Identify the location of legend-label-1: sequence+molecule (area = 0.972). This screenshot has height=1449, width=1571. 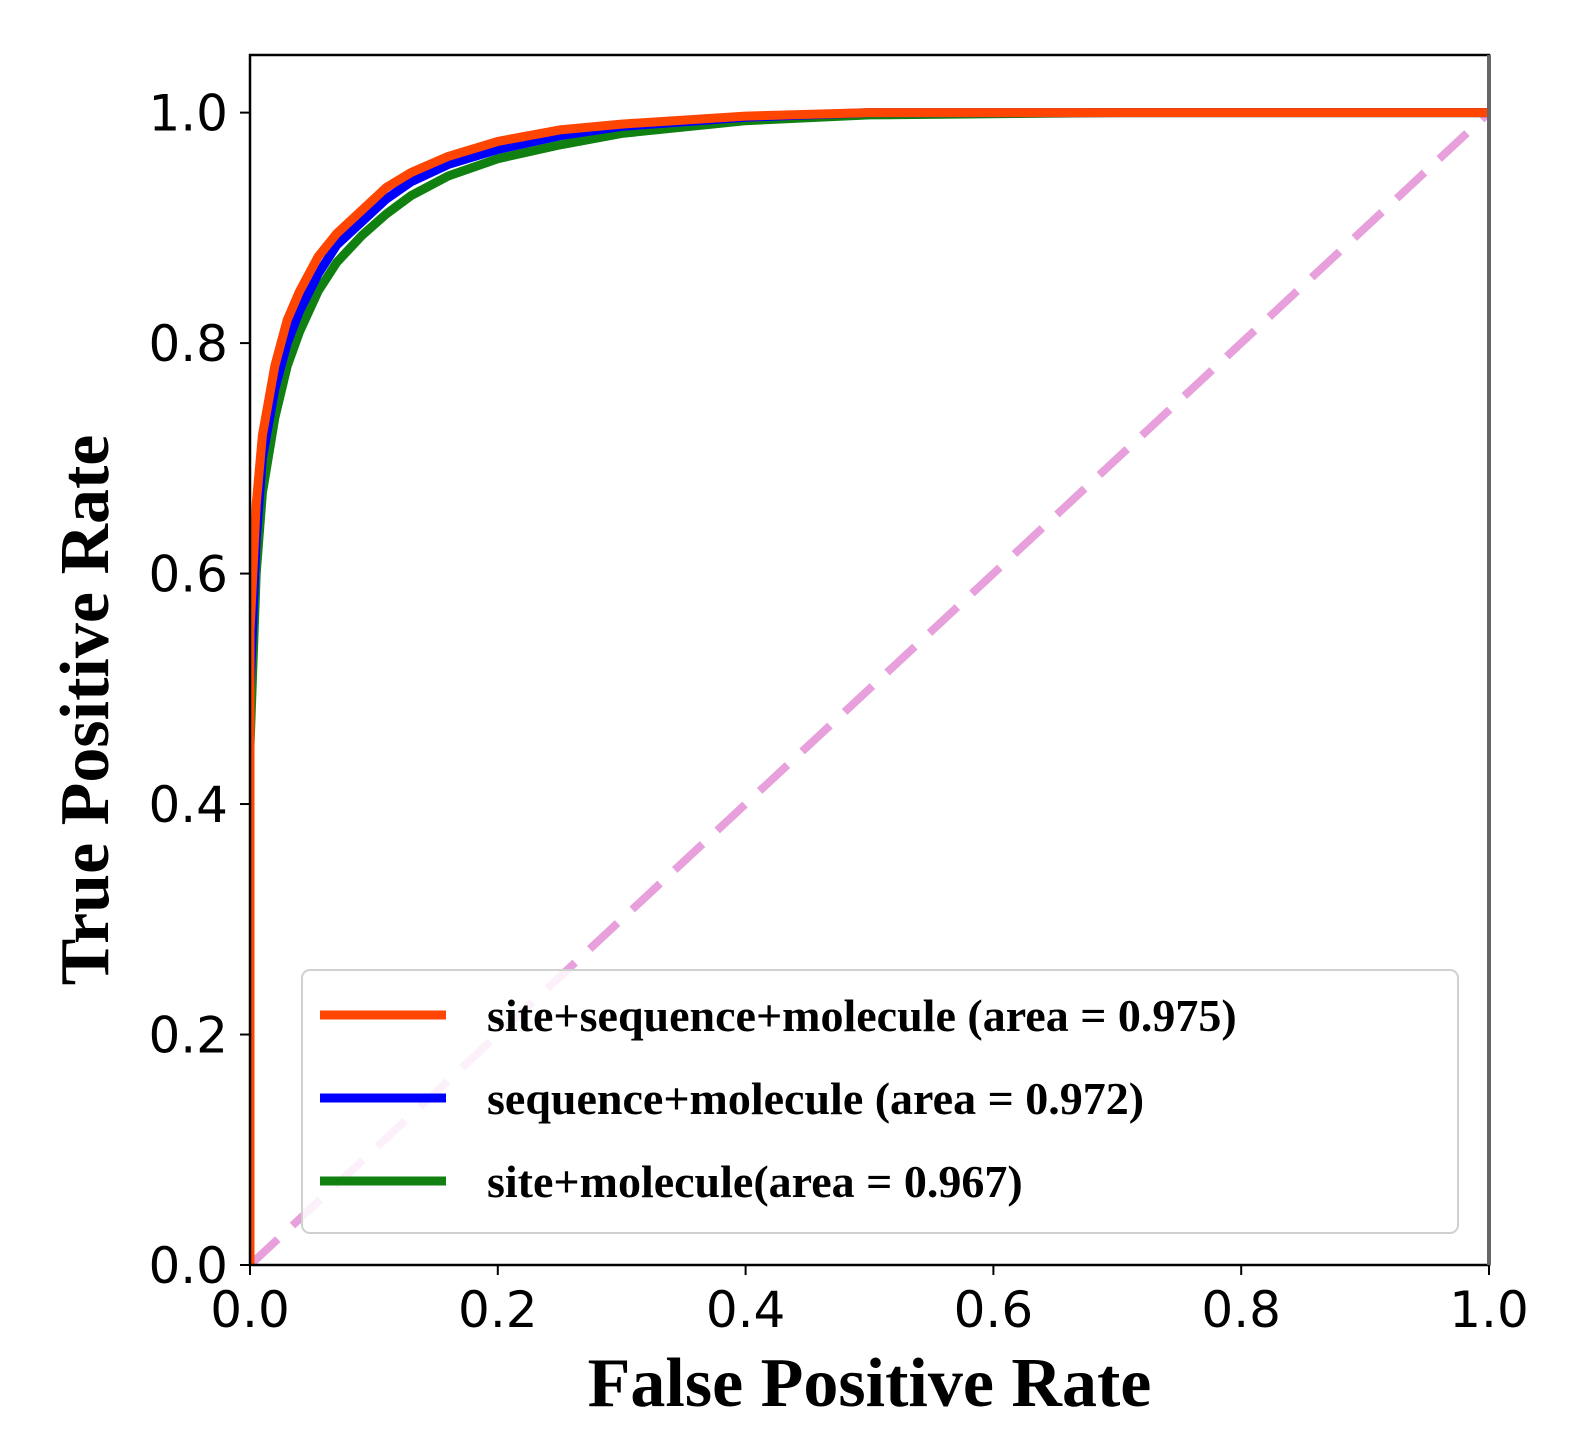
(815, 1098).